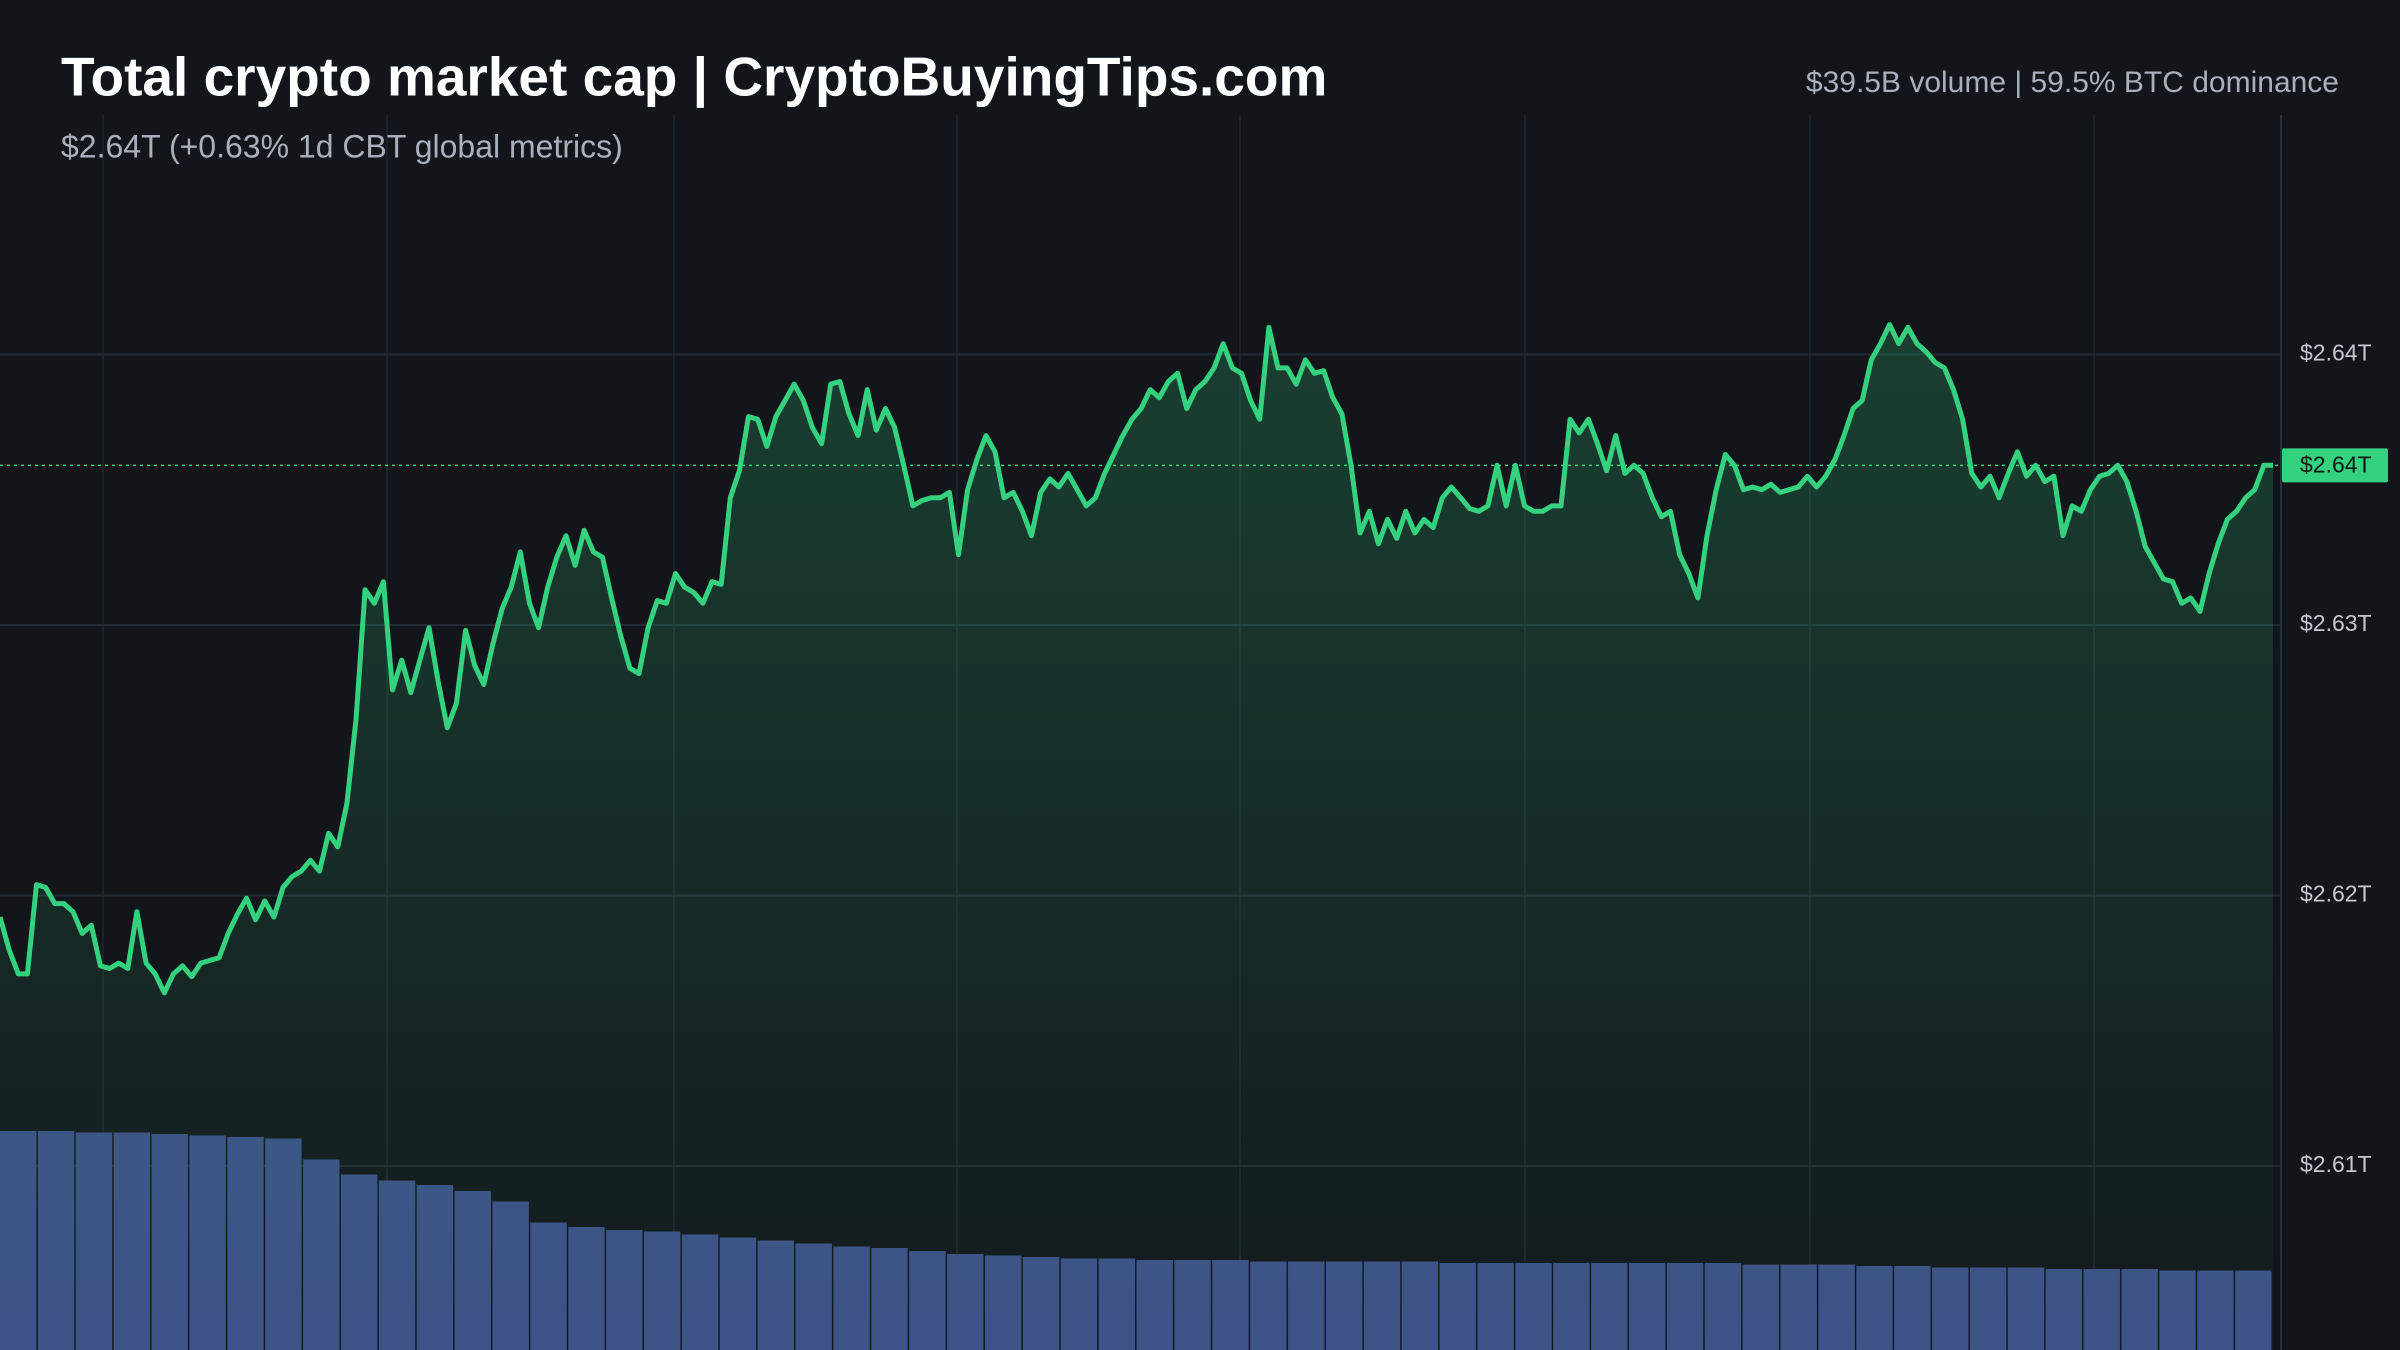 The width and height of the screenshot is (2400, 1350). I want to click on y-tick-label: $2.61T, so click(2336, 1164).